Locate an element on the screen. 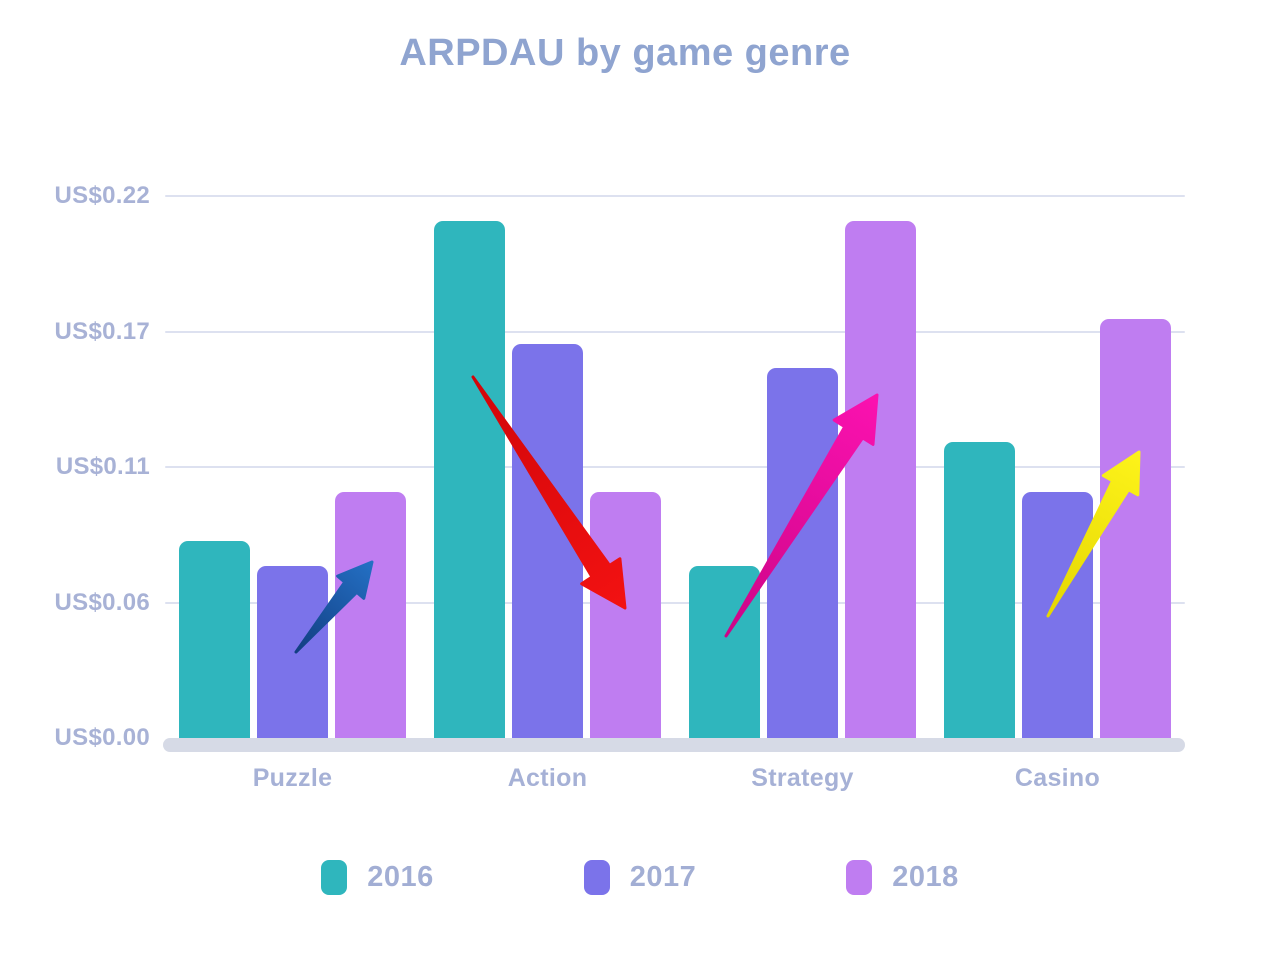 This screenshot has width=1280, height=954. legend-item-2016: 2016 is located at coordinates (377, 877).